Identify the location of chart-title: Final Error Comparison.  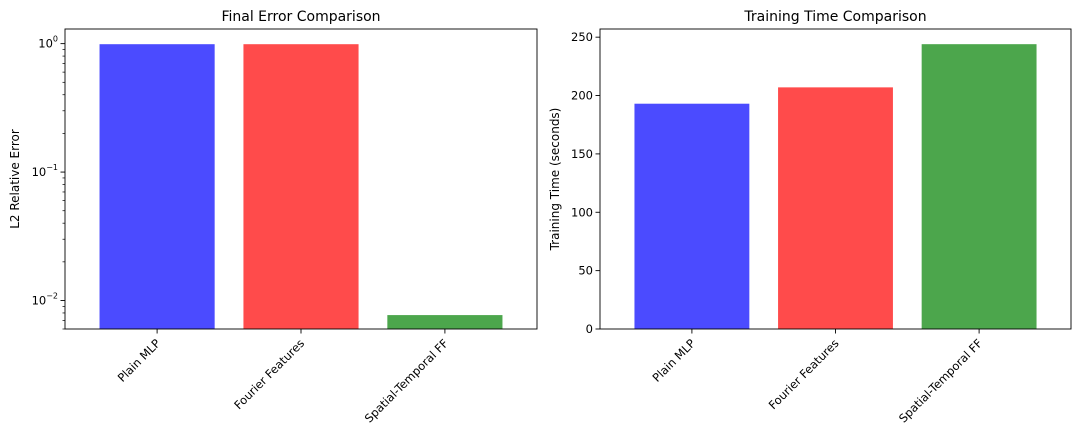
(300, 17).